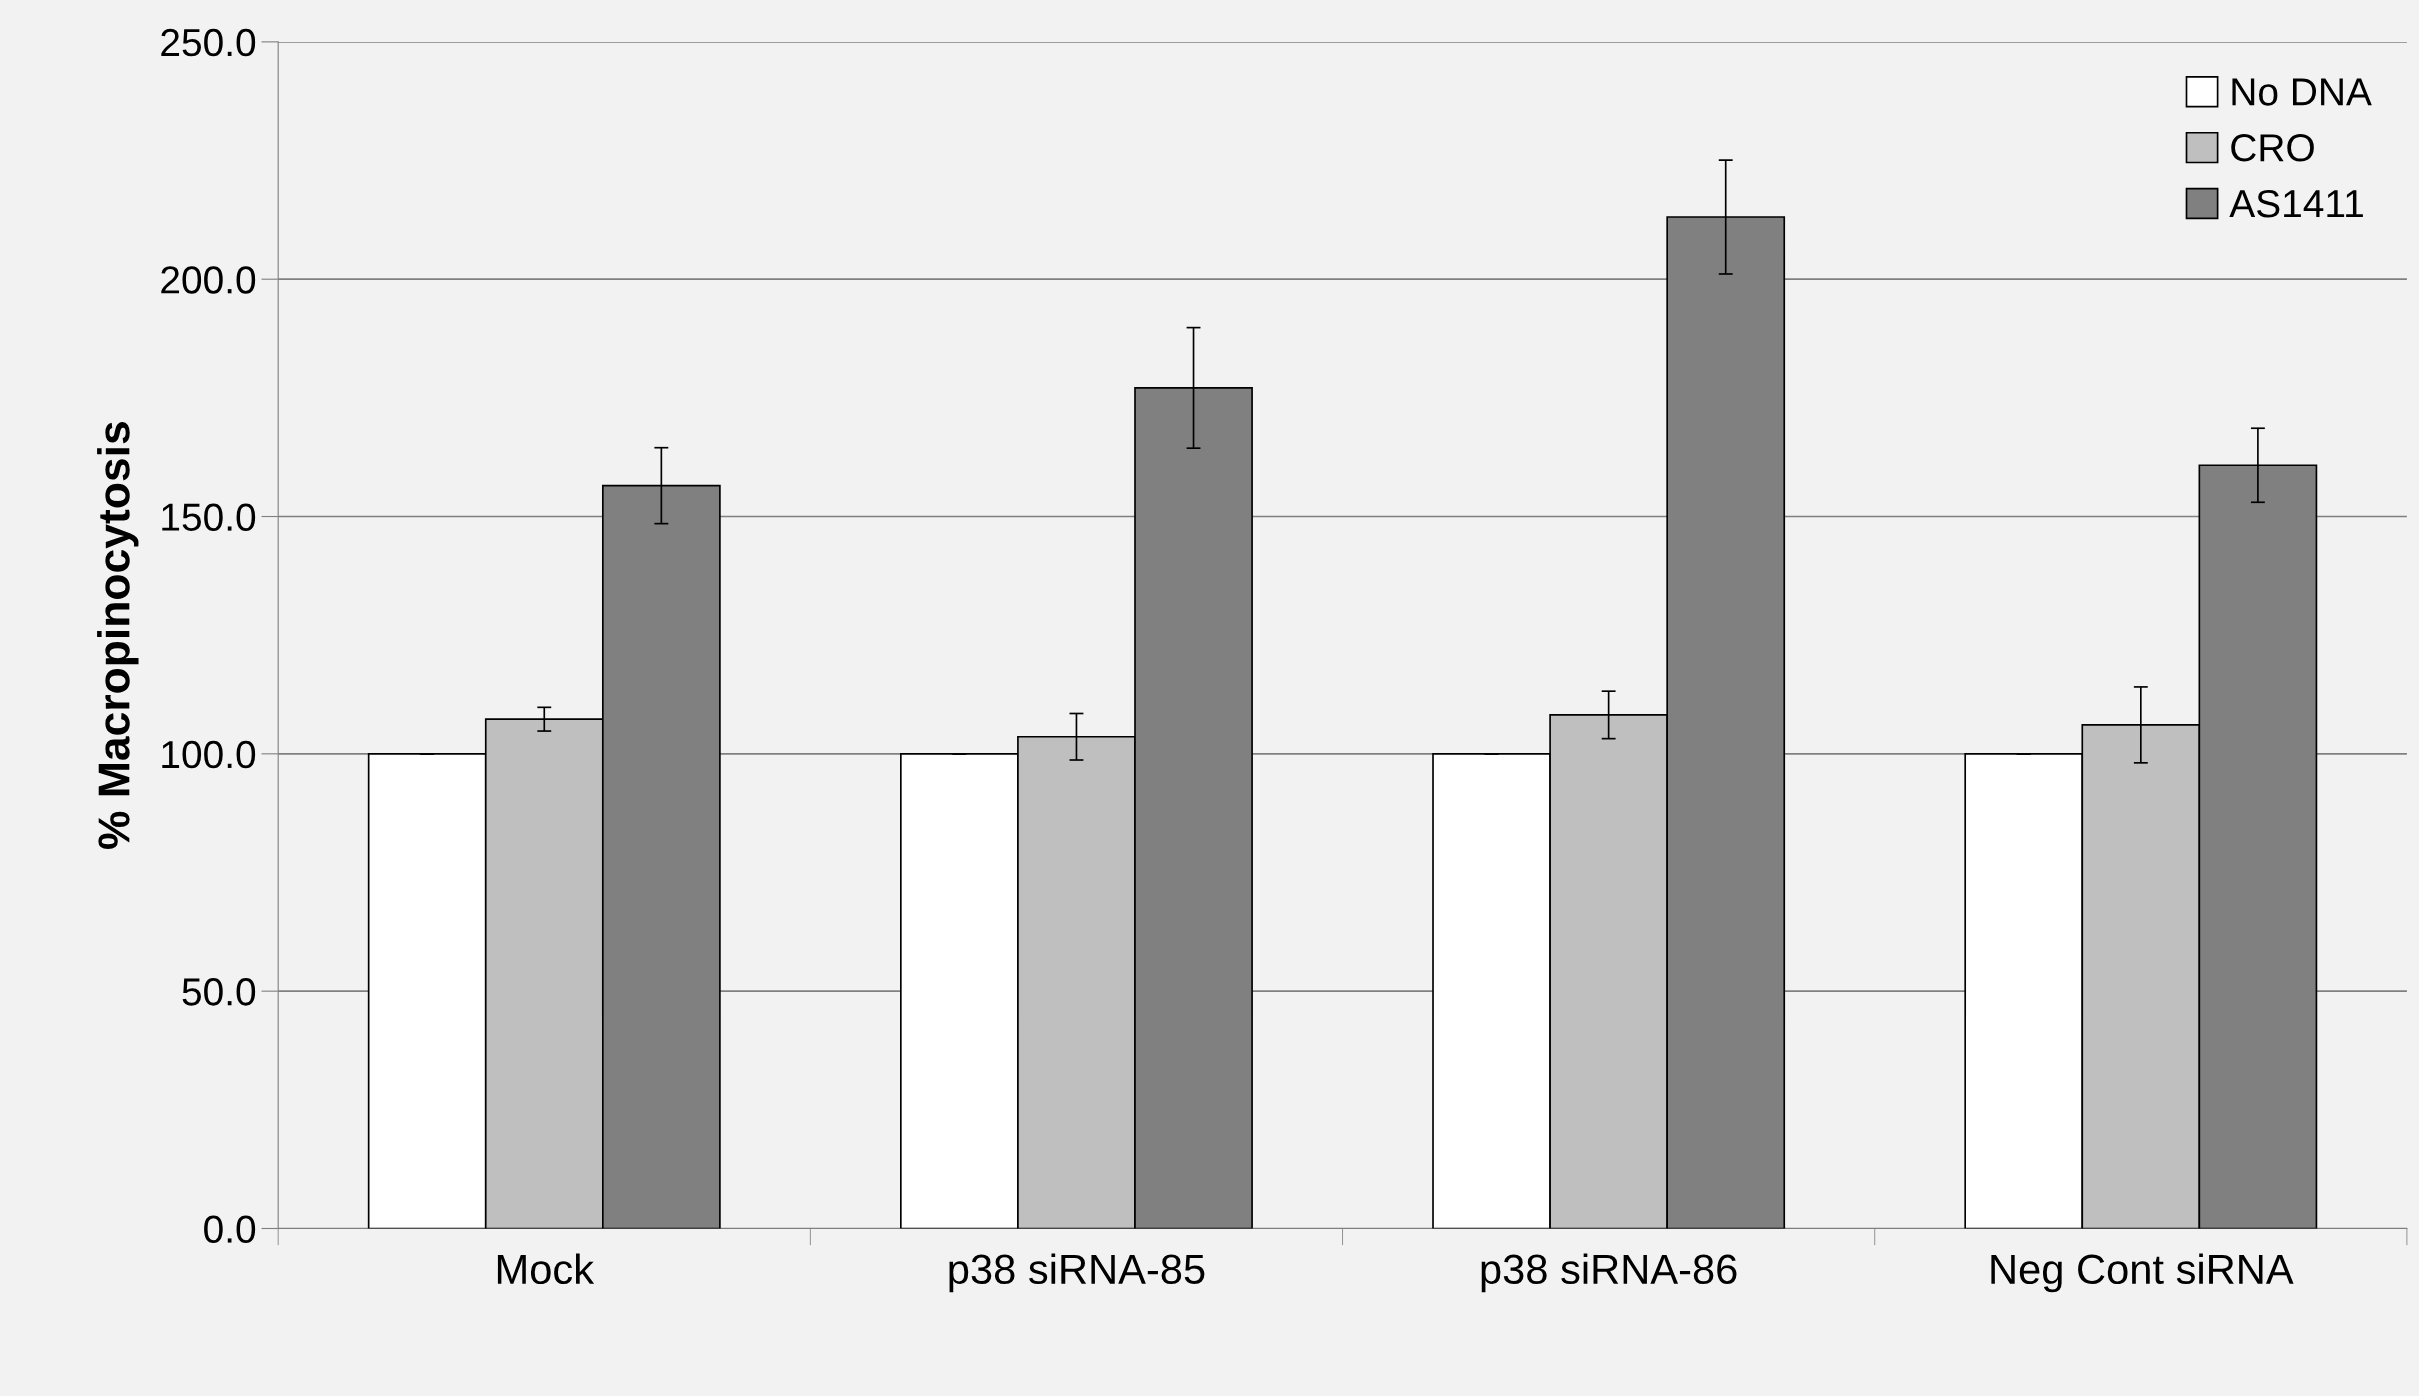 The height and width of the screenshot is (1396, 2419). What do you see at coordinates (2142, 1273) in the screenshot?
I see `x-tick-label: Neg Cont siRNA` at bounding box center [2142, 1273].